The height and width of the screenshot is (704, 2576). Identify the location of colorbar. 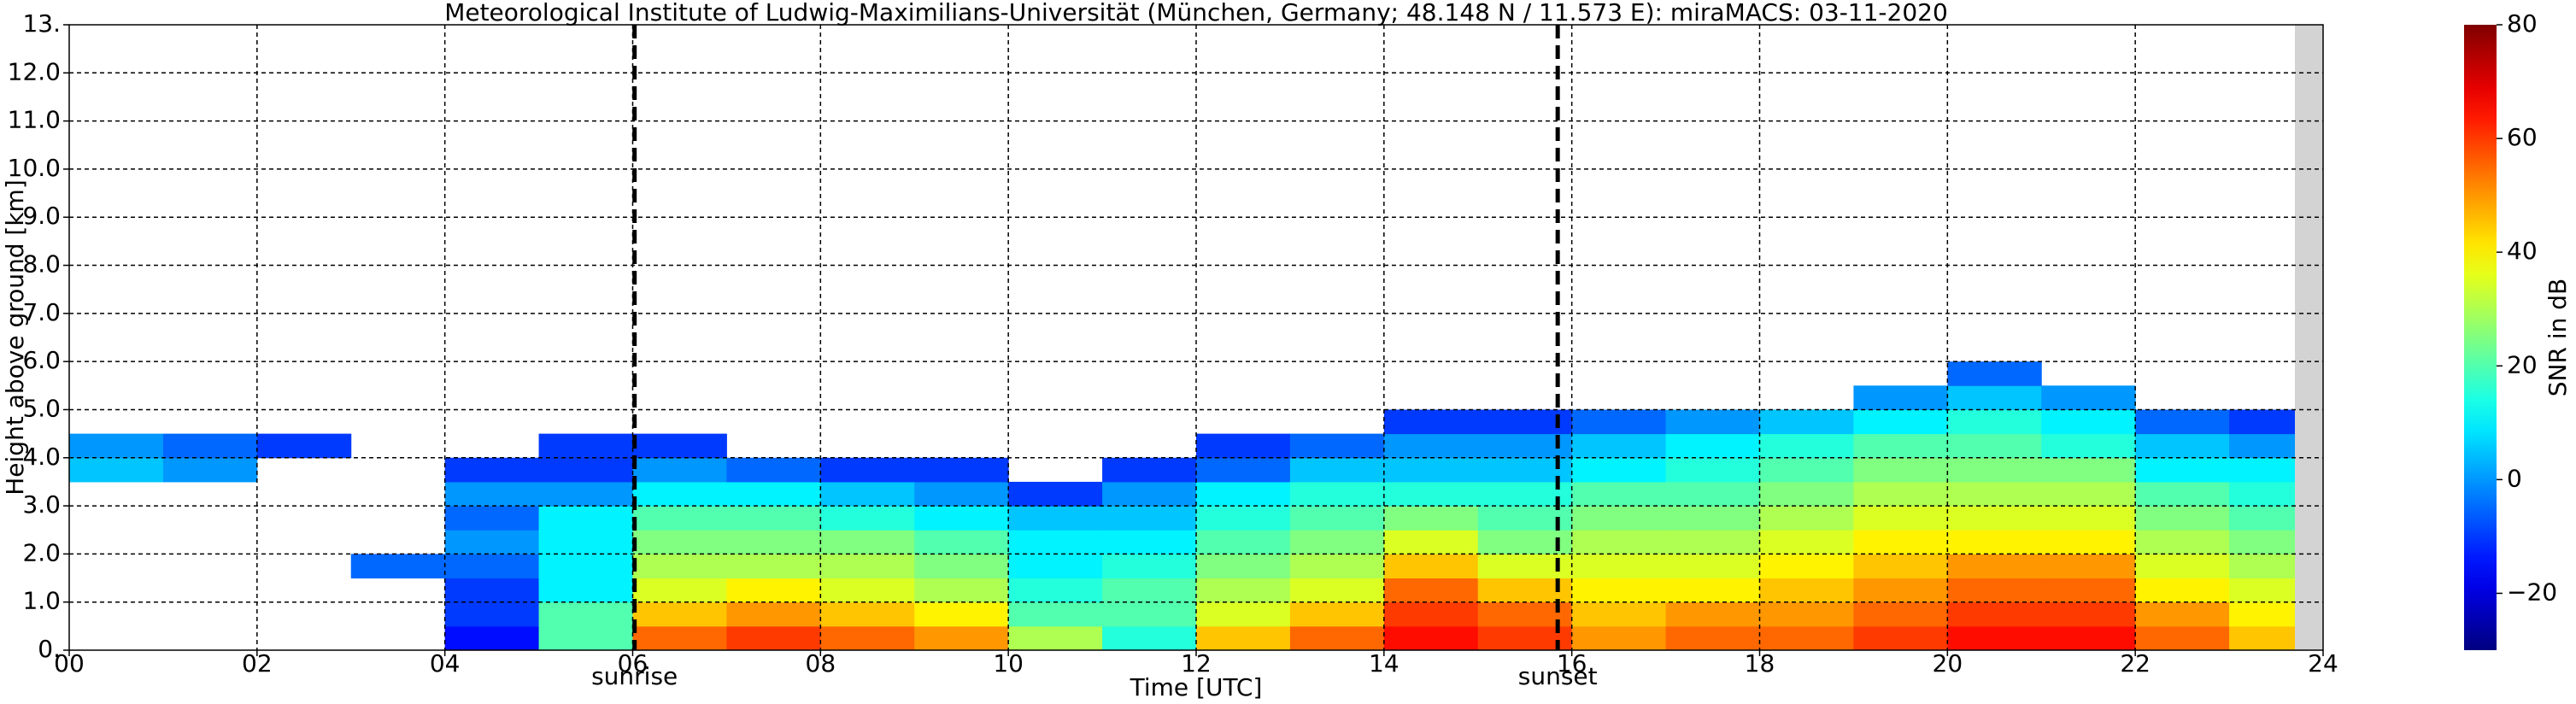
(2480, 337).